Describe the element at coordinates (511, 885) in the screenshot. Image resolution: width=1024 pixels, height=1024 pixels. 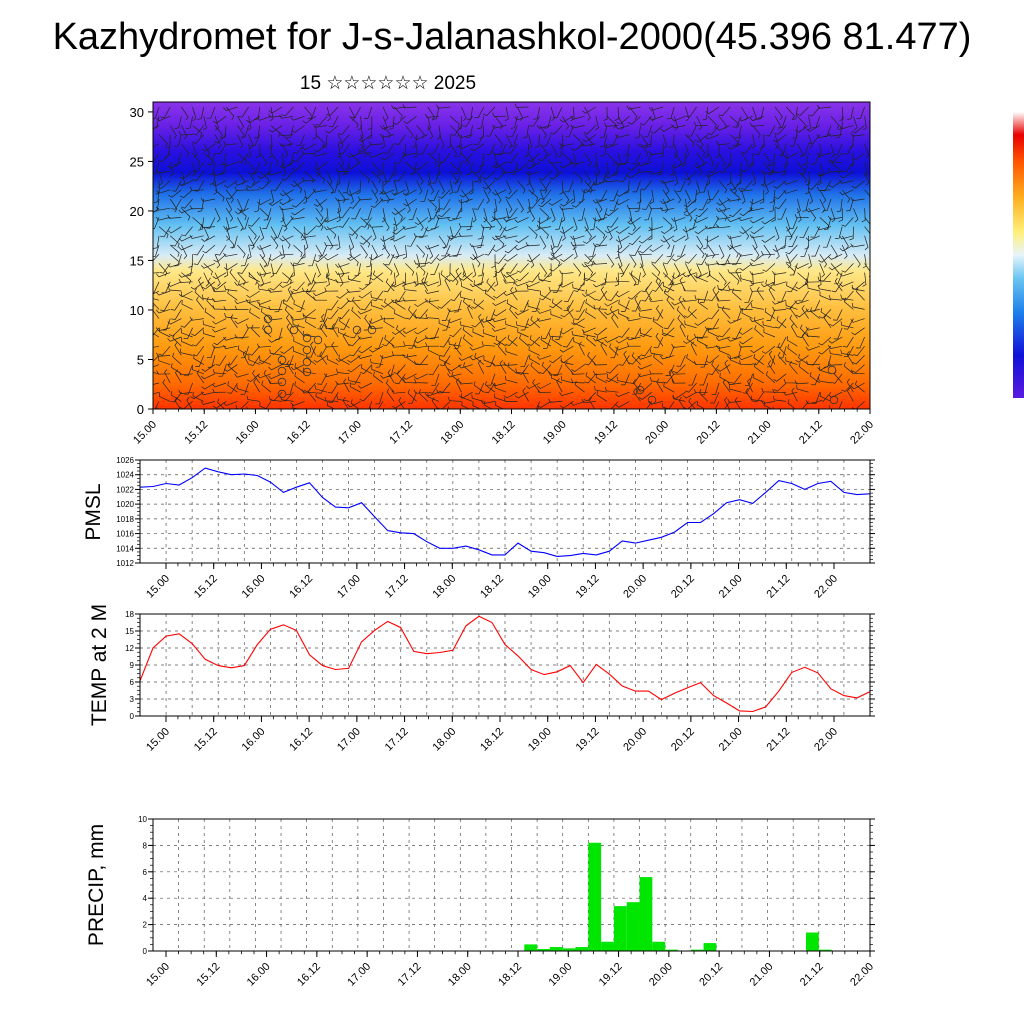
I see `panel-frame` at that location.